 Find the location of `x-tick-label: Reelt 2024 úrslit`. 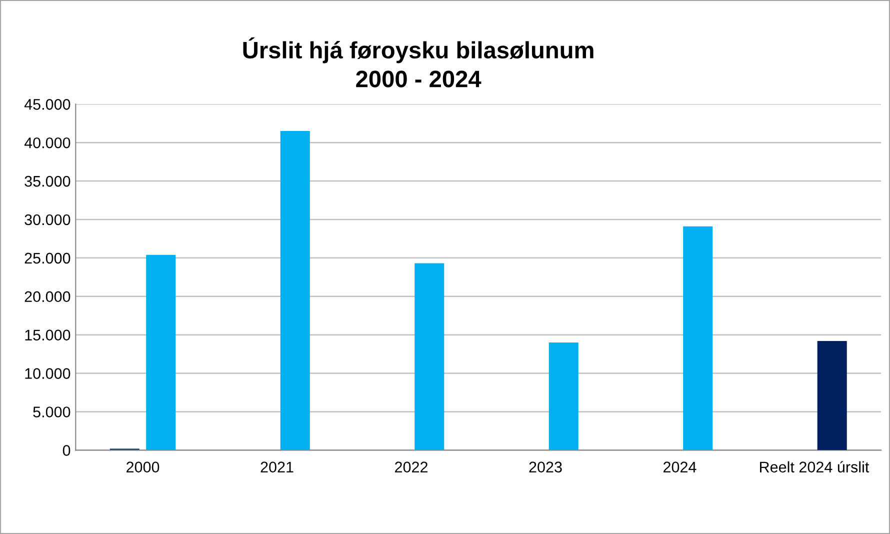

x-tick-label: Reelt 2024 úrslit is located at coordinates (815, 466).